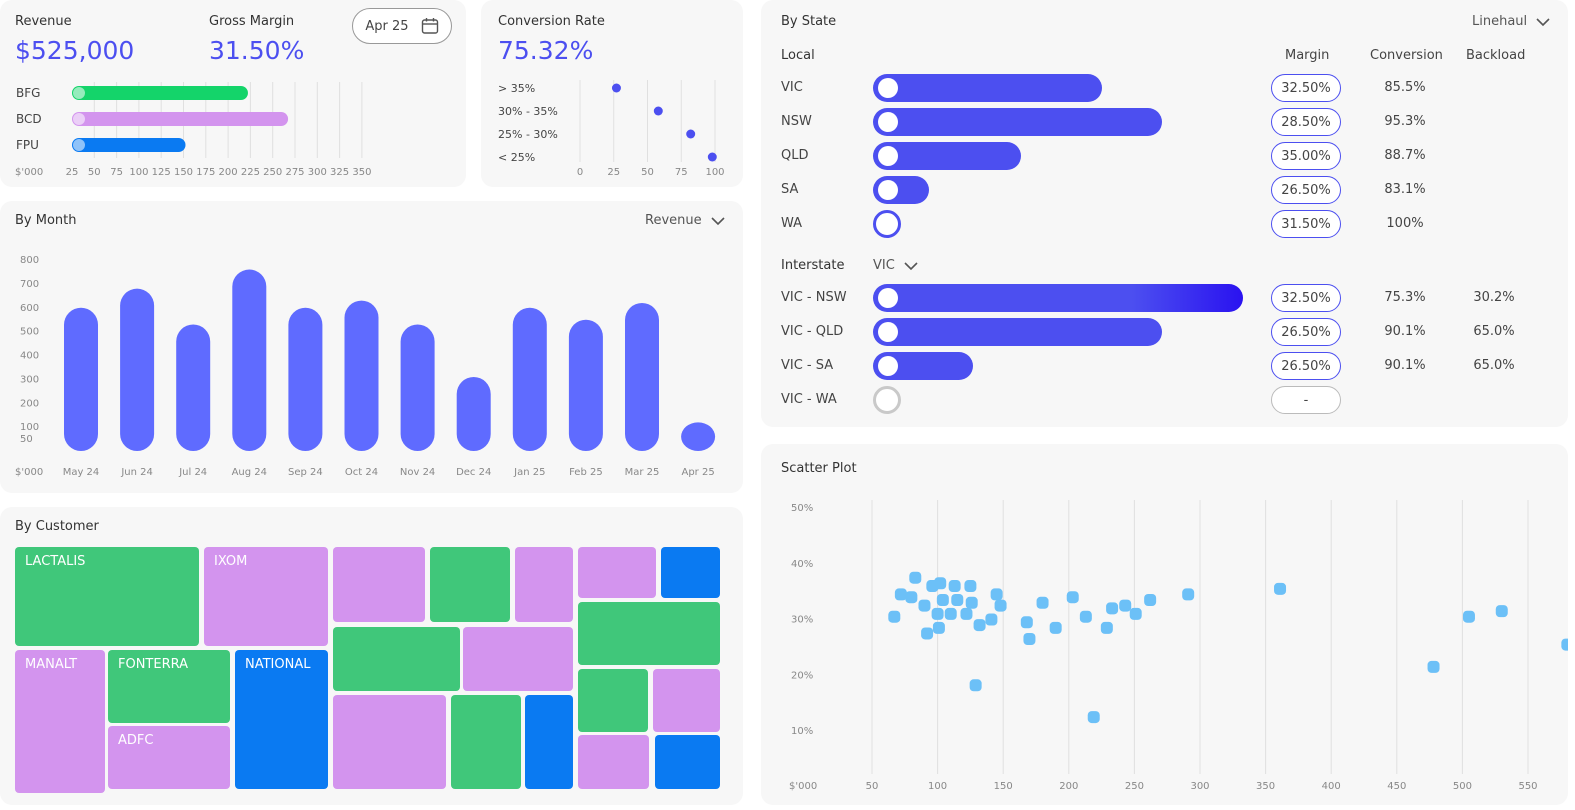 The image size is (1575, 810). I want to click on column-backload-header: Backload, so click(1496, 55).